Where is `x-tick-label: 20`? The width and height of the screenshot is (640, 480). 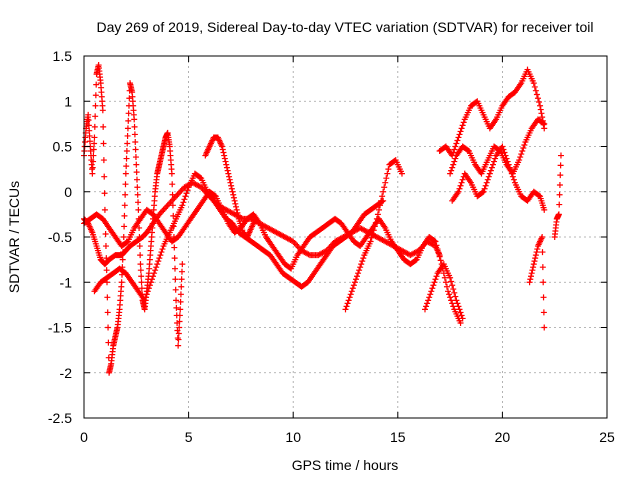
x-tick-label: 20 is located at coordinates (503, 437).